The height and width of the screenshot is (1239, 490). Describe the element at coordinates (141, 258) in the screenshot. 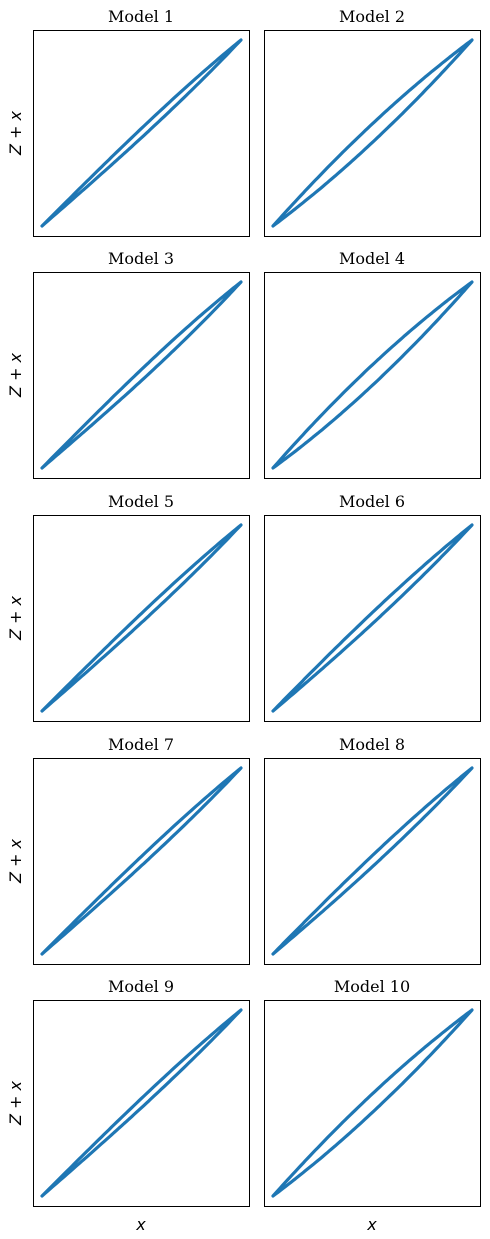

I see `subplot-title: Model 3` at that location.